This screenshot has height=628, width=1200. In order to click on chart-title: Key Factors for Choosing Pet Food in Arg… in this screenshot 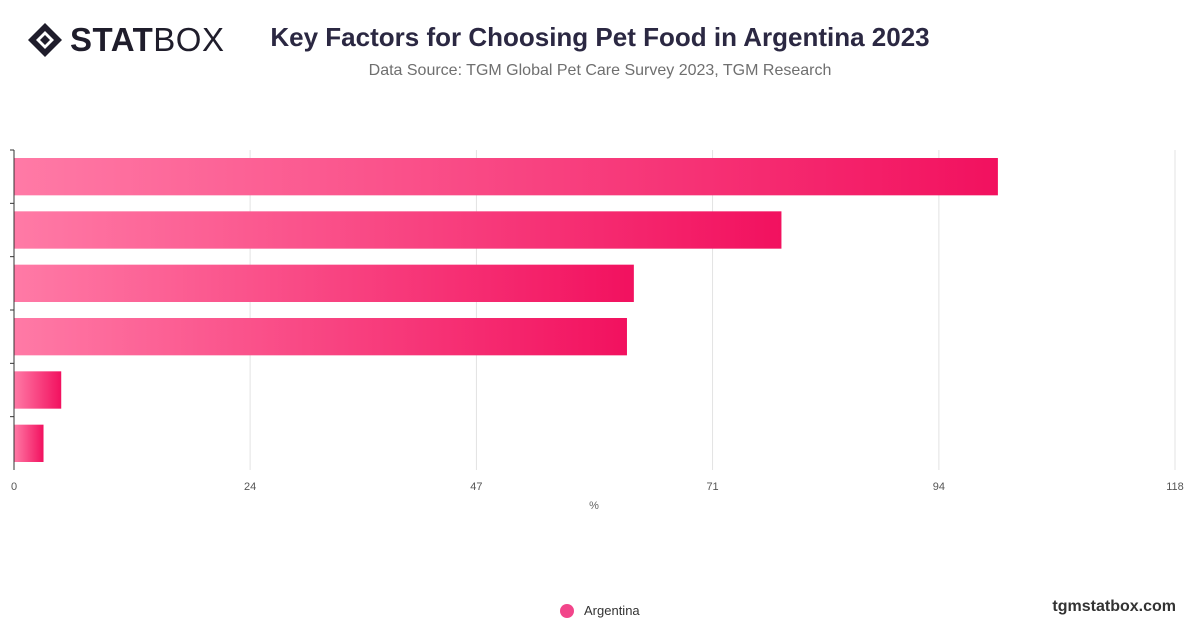, I will do `click(600, 37)`.